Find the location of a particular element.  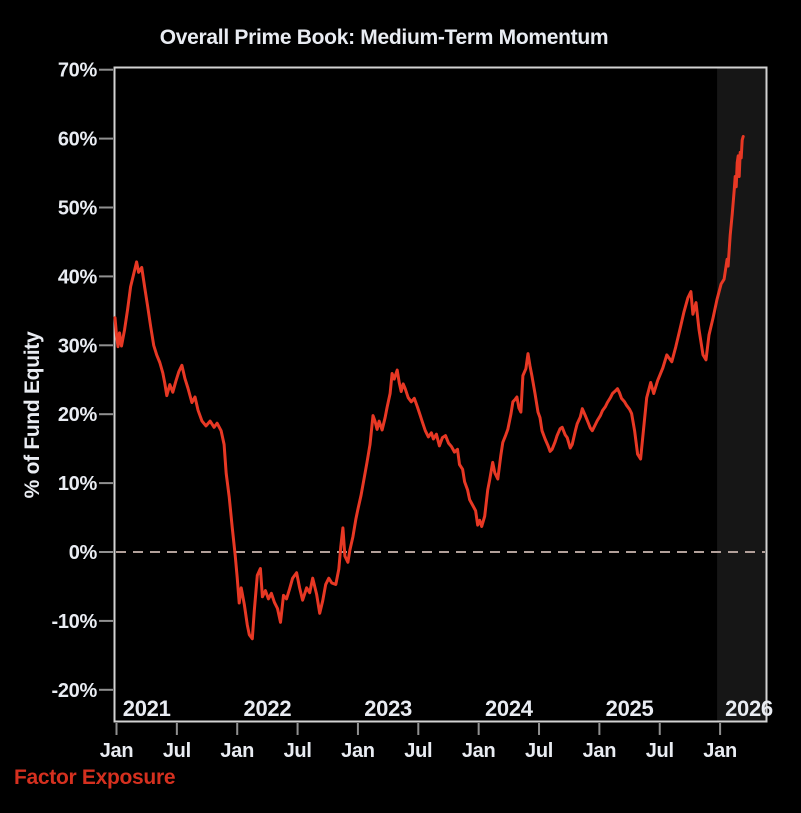

source-label: Factor Exposure is located at coordinates (95, 777).